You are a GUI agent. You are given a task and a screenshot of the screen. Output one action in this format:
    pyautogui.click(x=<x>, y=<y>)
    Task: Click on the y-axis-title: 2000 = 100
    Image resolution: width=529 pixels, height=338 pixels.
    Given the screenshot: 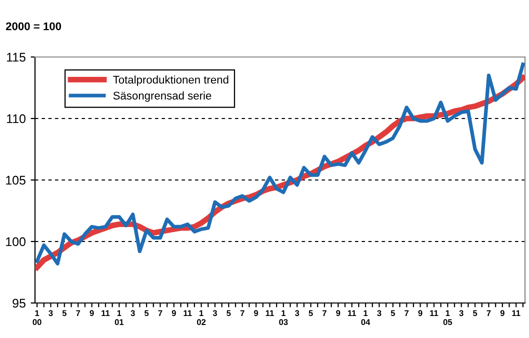 What is the action you would take?
    pyautogui.click(x=34, y=26)
    